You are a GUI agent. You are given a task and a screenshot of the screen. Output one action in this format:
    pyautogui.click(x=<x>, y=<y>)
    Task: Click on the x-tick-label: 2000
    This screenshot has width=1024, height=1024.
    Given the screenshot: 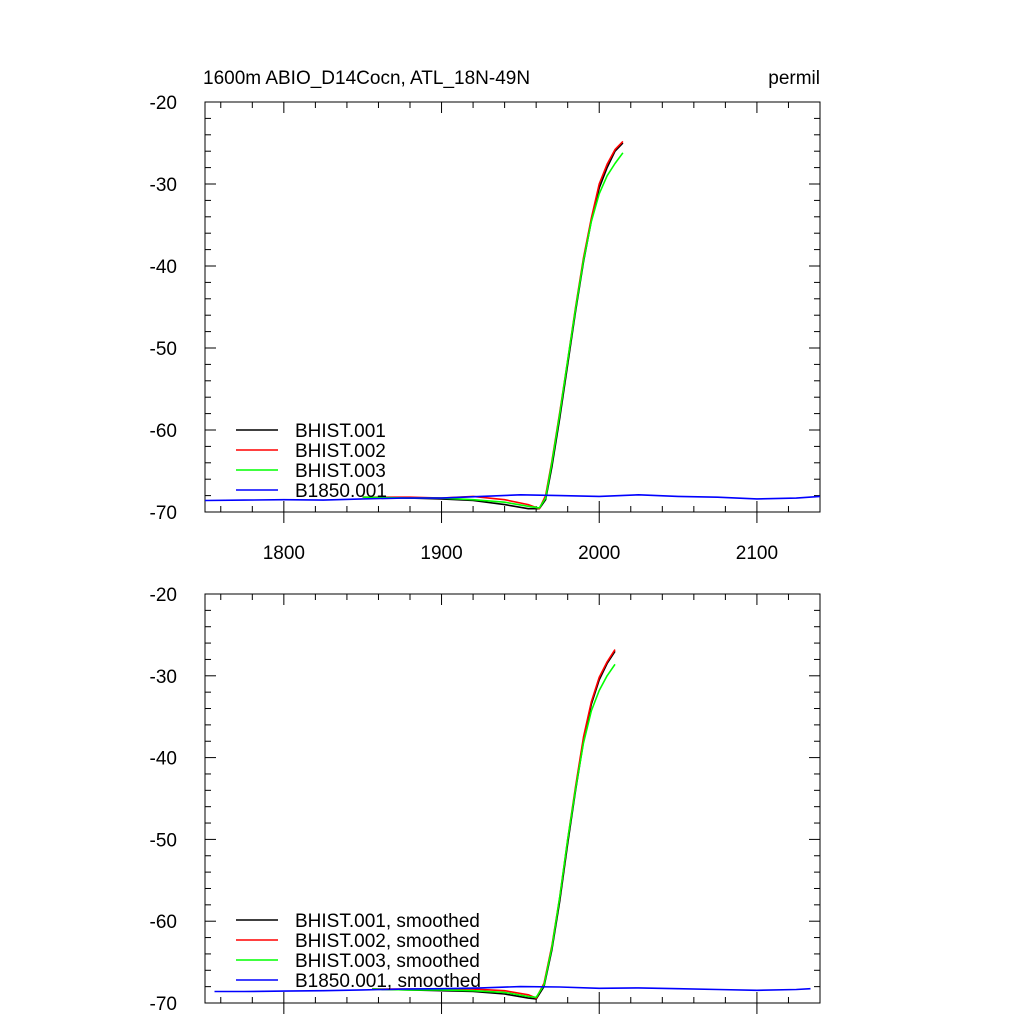 What is the action you would take?
    pyautogui.click(x=599, y=553)
    